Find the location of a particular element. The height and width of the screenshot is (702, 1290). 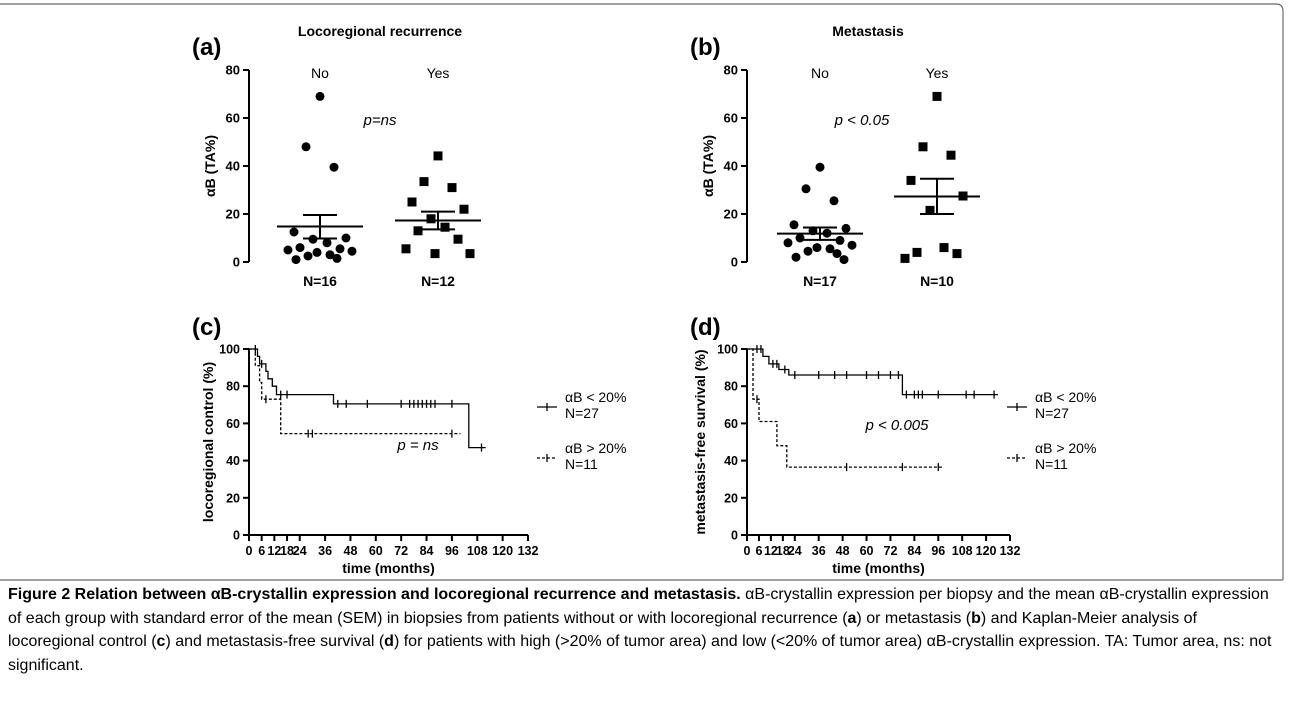

panel-d-legend: αB < 20%N=27 αB > 20%N=11 is located at coordinates (1051, 430).